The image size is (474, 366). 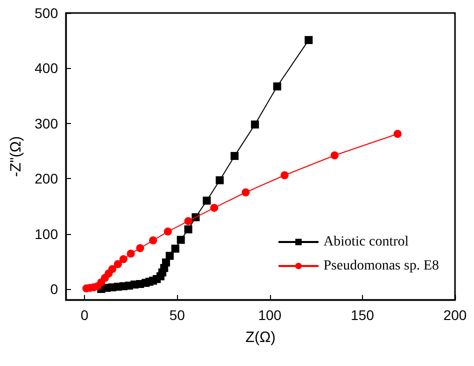 What do you see at coordinates (46, 13) in the screenshot?
I see `y-tick-label: 500` at bounding box center [46, 13].